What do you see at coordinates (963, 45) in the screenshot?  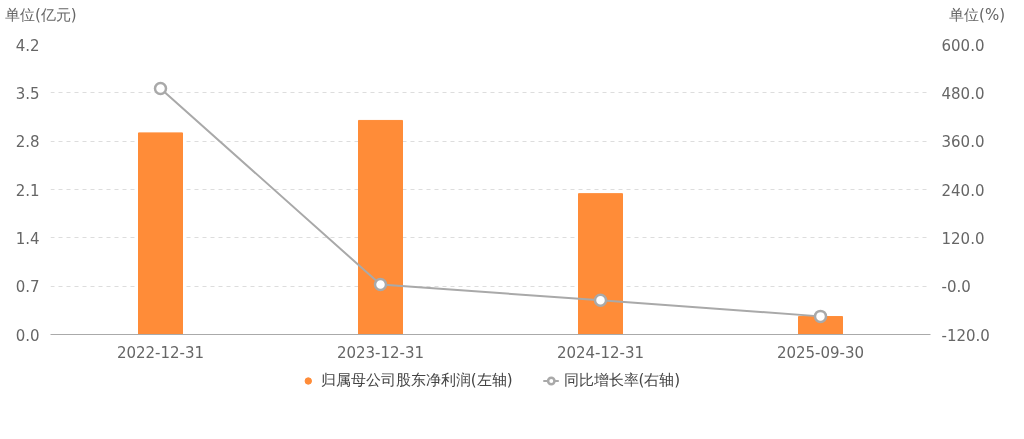 I see `y2-tick-label: 600.0` at bounding box center [963, 45].